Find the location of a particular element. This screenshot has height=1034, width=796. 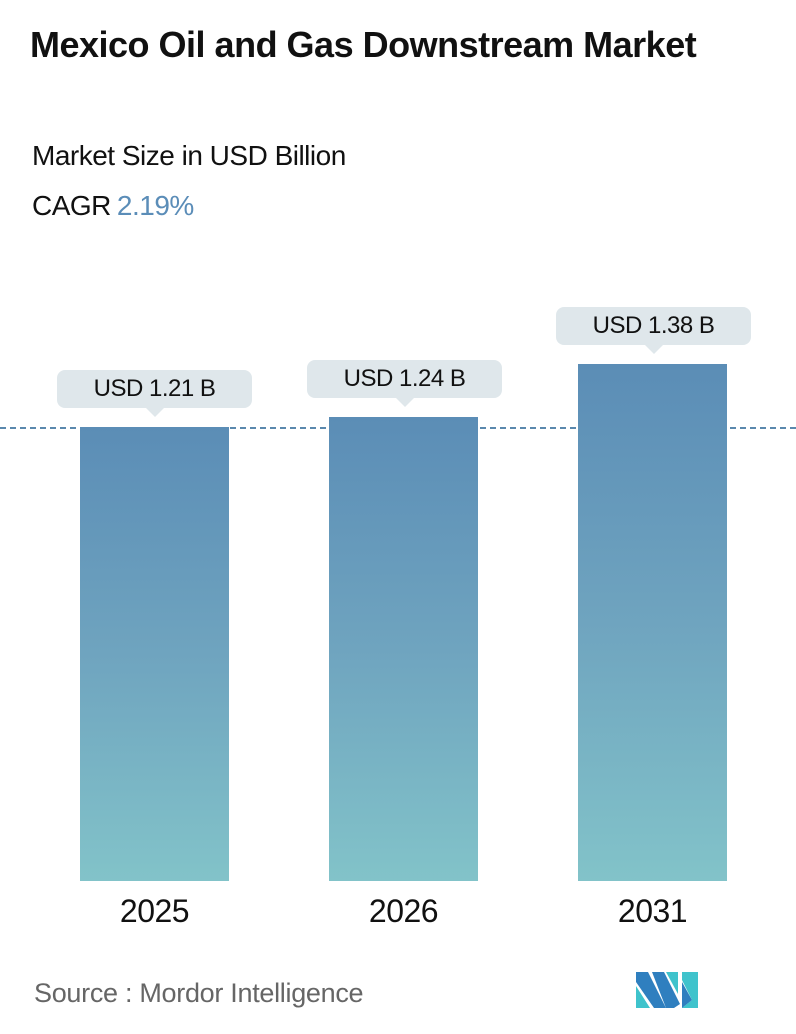

data-label-2025: USD 1.21 B is located at coordinates (154, 393).